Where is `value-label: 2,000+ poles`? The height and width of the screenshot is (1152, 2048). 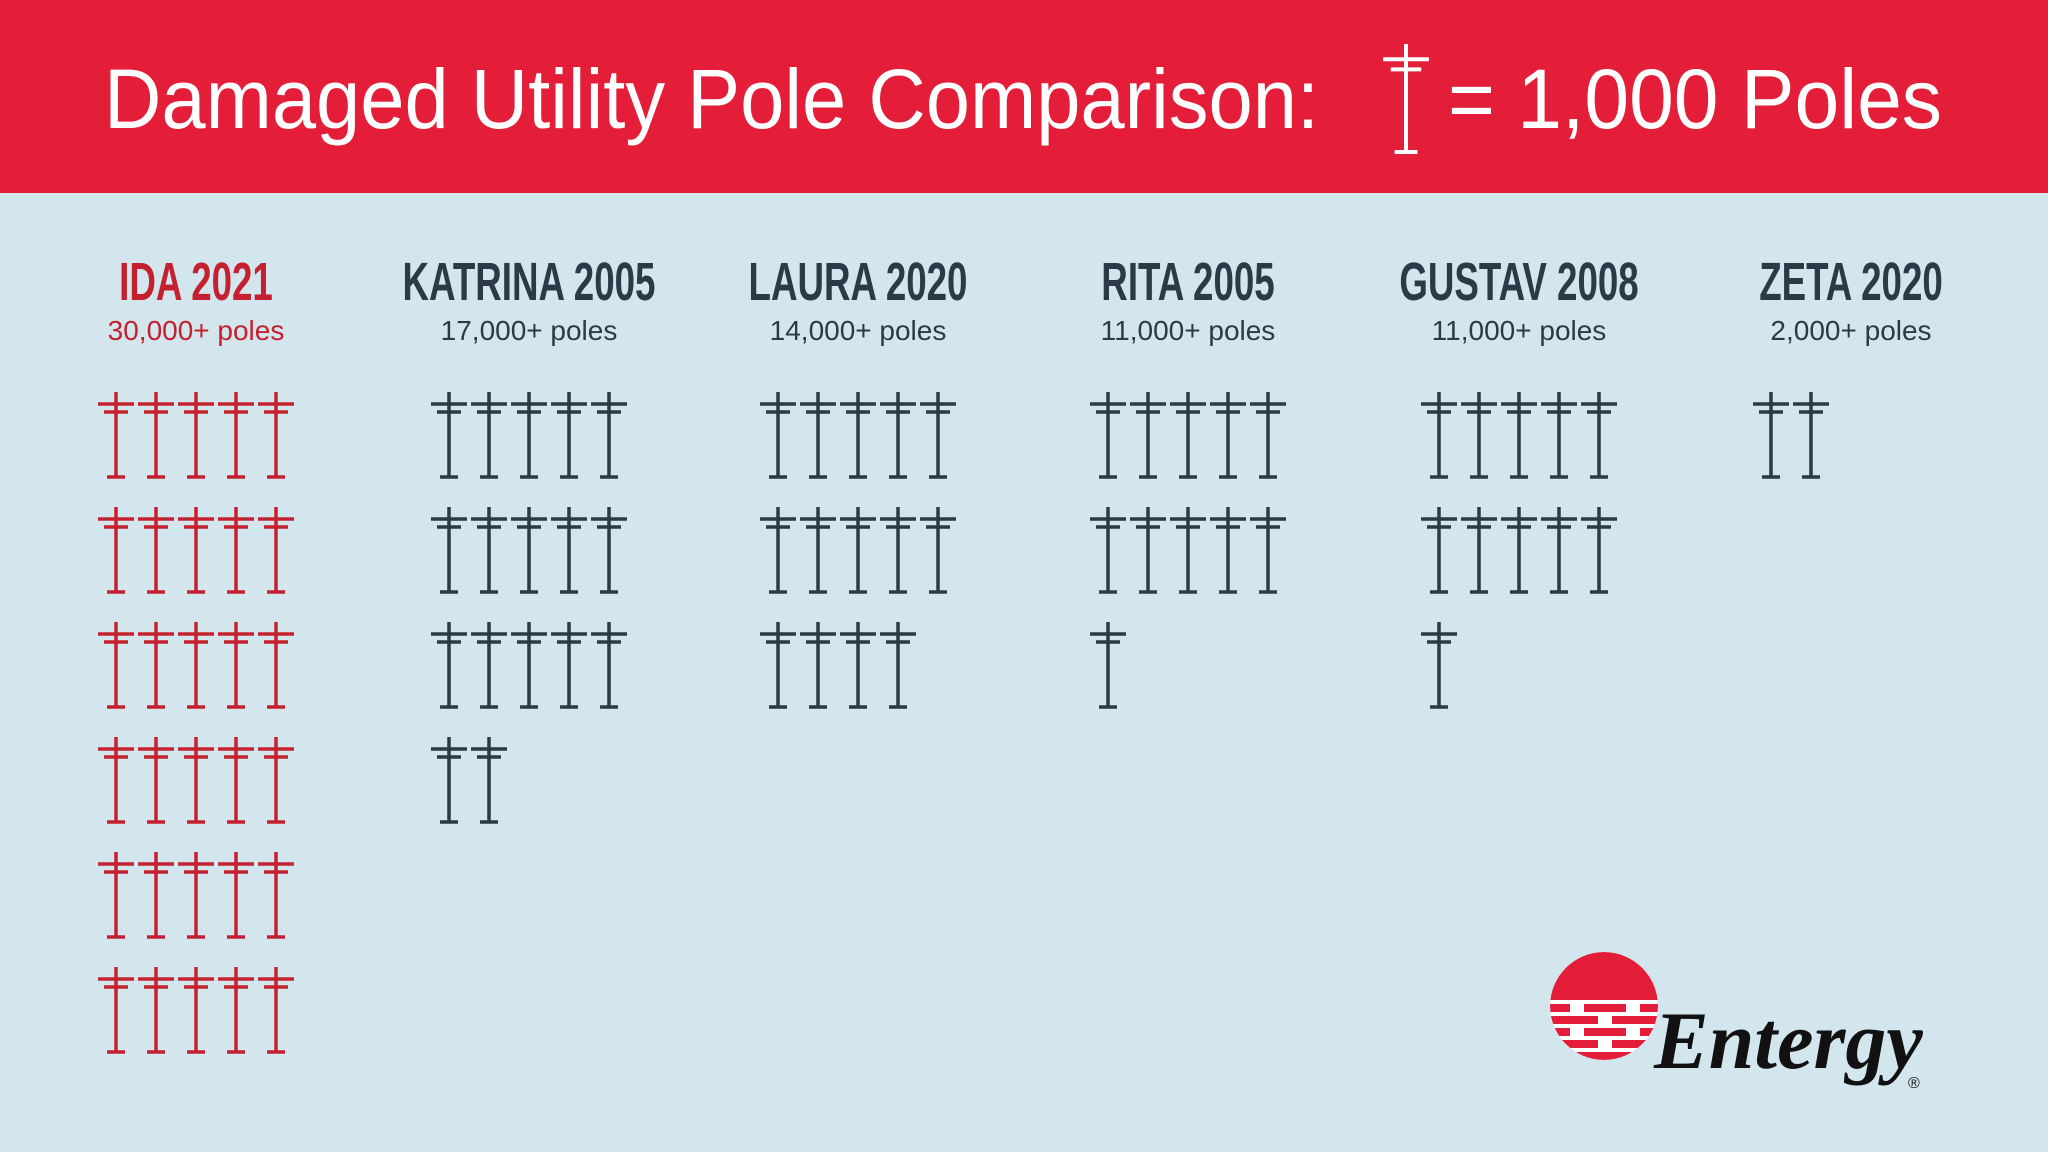
value-label: 2,000+ poles is located at coordinates (1850, 330).